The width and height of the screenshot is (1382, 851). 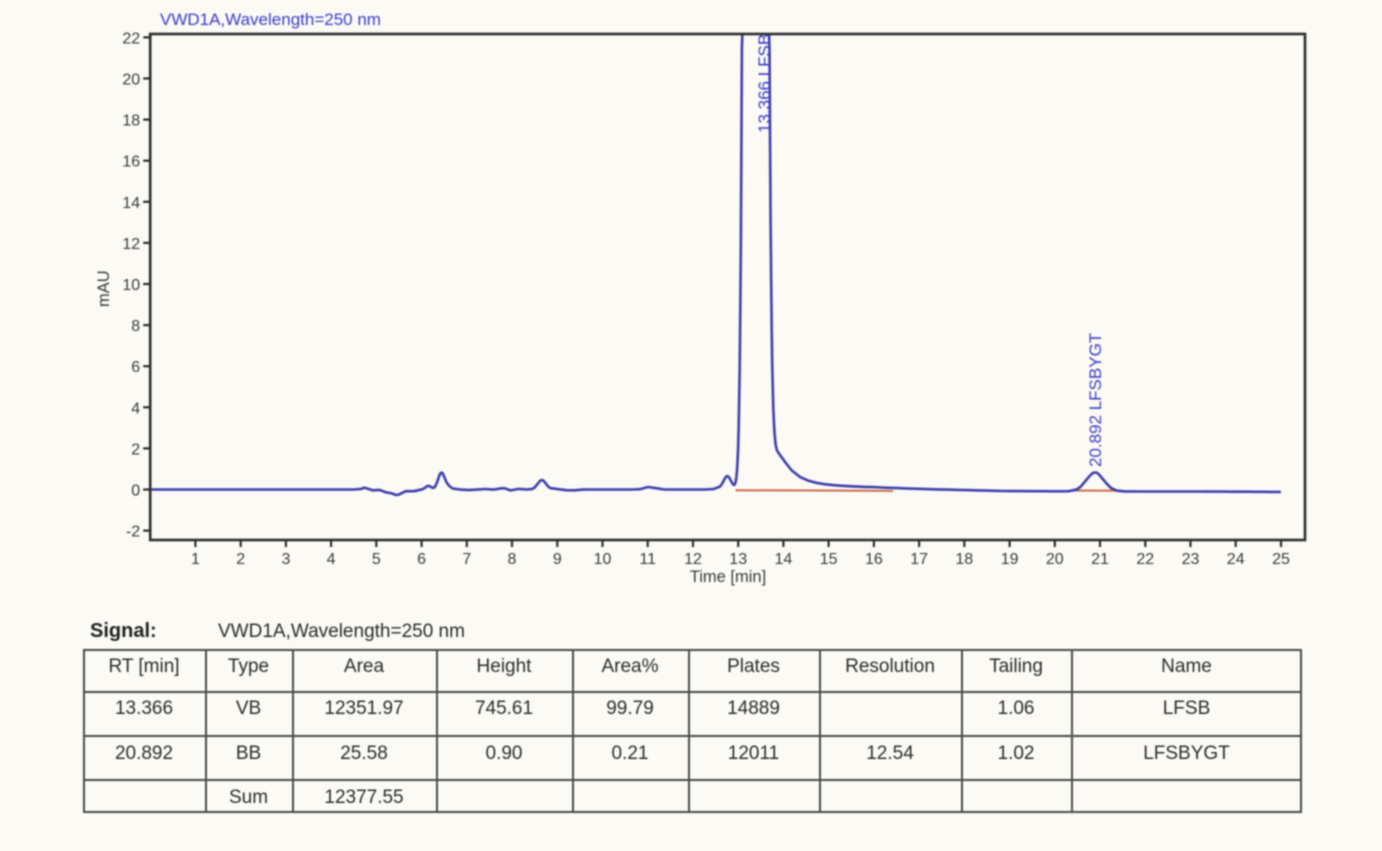 What do you see at coordinates (1100, 559) in the screenshot?
I see `svg-text: 21` at bounding box center [1100, 559].